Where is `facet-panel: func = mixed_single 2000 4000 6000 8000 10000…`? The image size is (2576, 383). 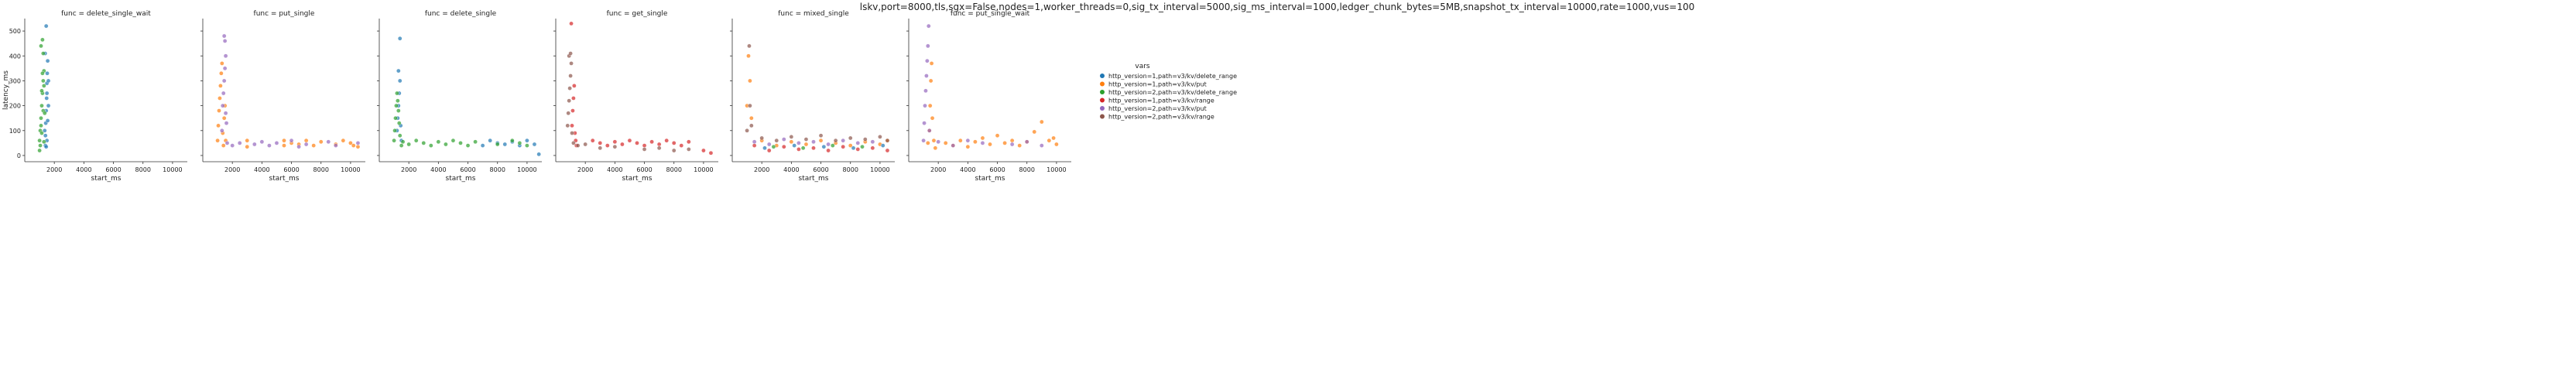
facet-panel: func = mixed_single 2000 4000 6000 8000 10000… is located at coordinates (812, 96).